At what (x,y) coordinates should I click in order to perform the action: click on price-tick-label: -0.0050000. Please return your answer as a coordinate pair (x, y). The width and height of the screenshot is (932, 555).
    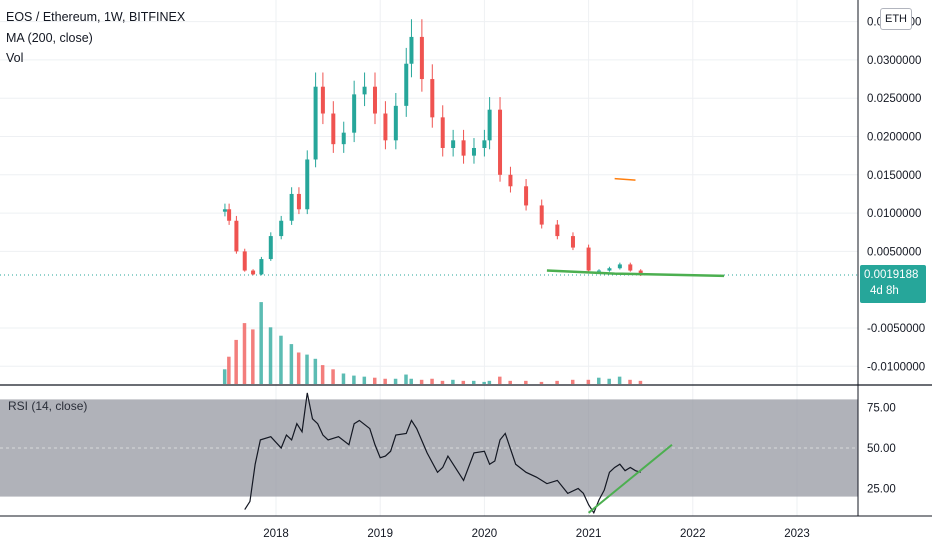
    Looking at the image, I should click on (896, 329).